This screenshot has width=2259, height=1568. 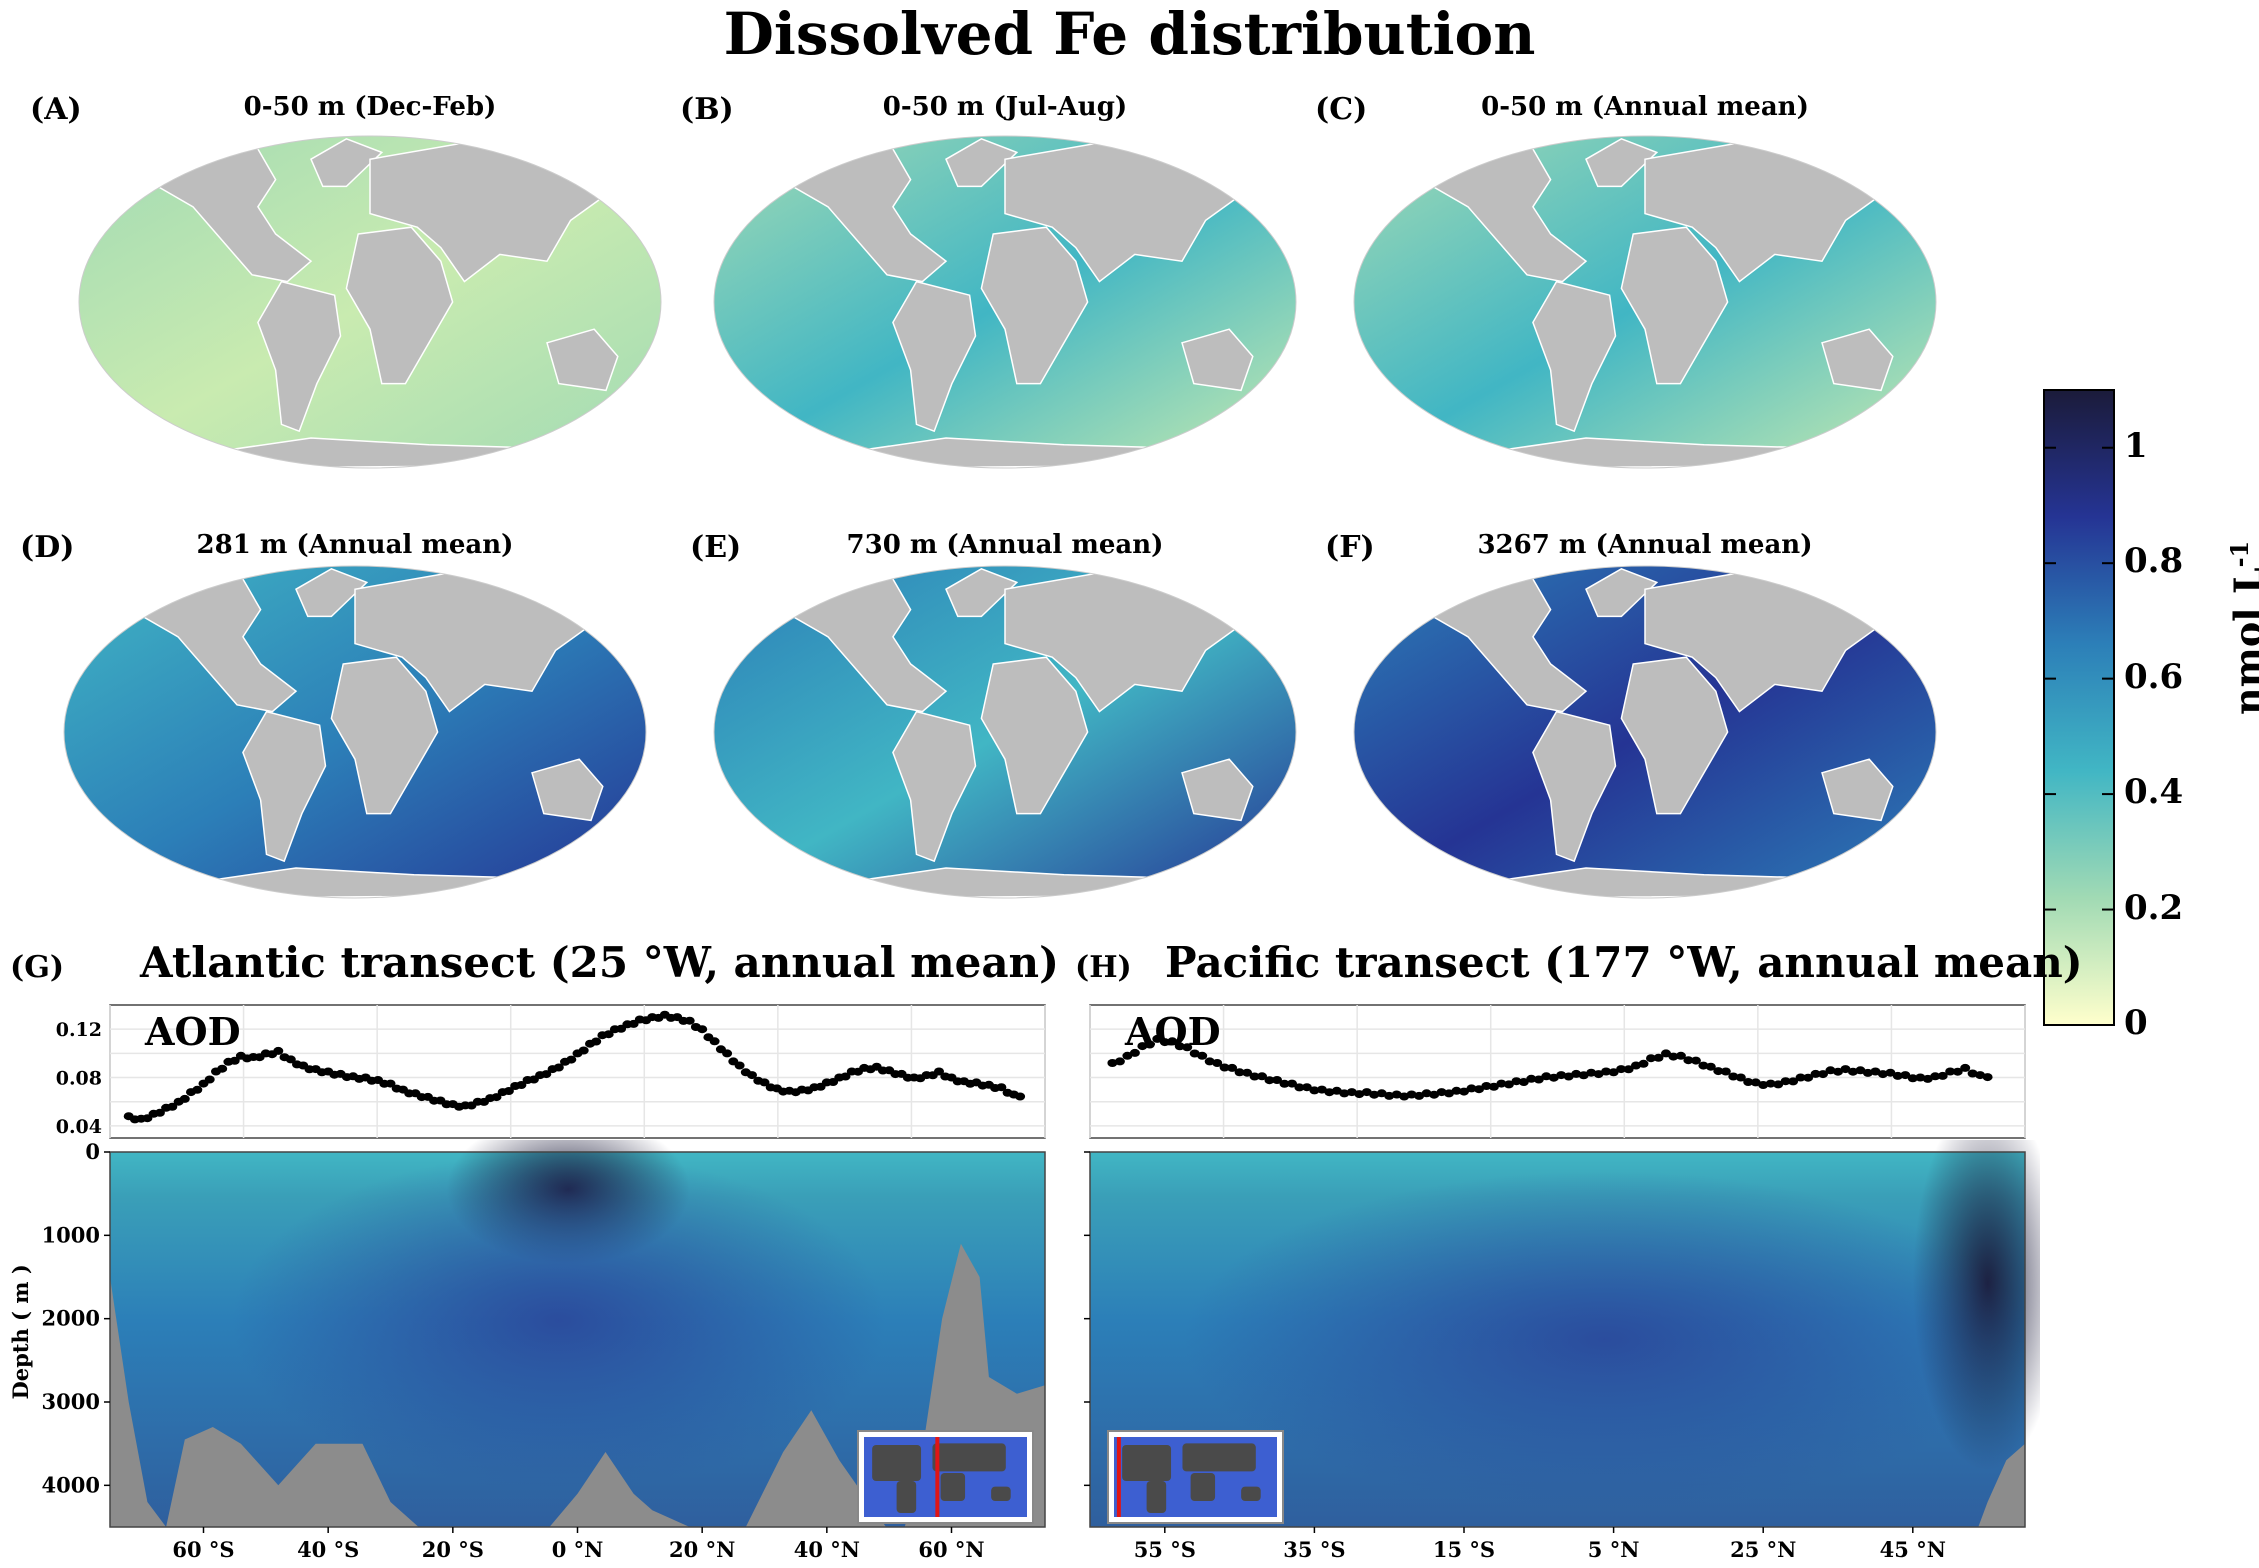 What do you see at coordinates (2242, 627) in the screenshot?
I see `colorbar-label: nmol L-1` at bounding box center [2242, 627].